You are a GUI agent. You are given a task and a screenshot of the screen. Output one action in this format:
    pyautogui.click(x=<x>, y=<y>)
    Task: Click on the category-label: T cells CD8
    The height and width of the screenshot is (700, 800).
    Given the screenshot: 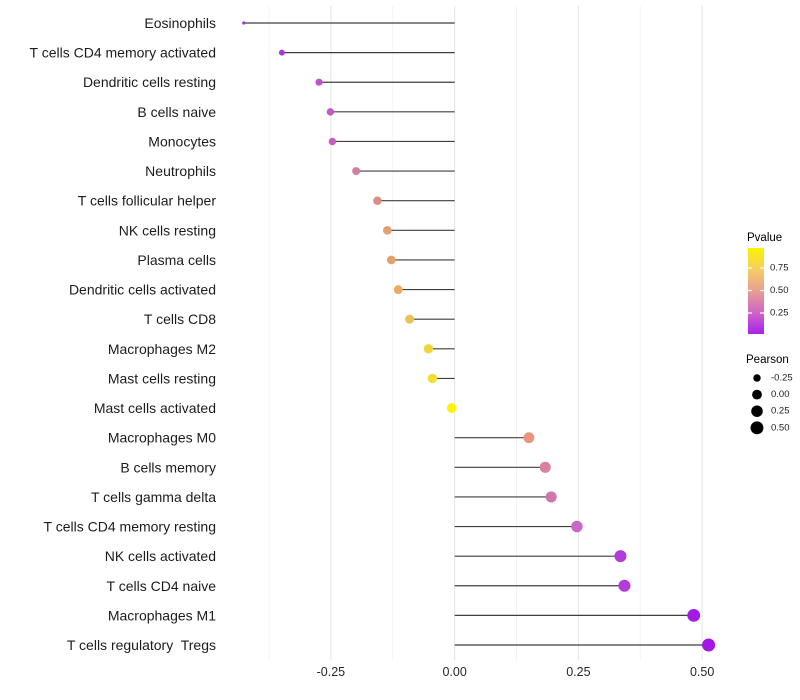 What is the action you would take?
    pyautogui.click(x=180, y=319)
    